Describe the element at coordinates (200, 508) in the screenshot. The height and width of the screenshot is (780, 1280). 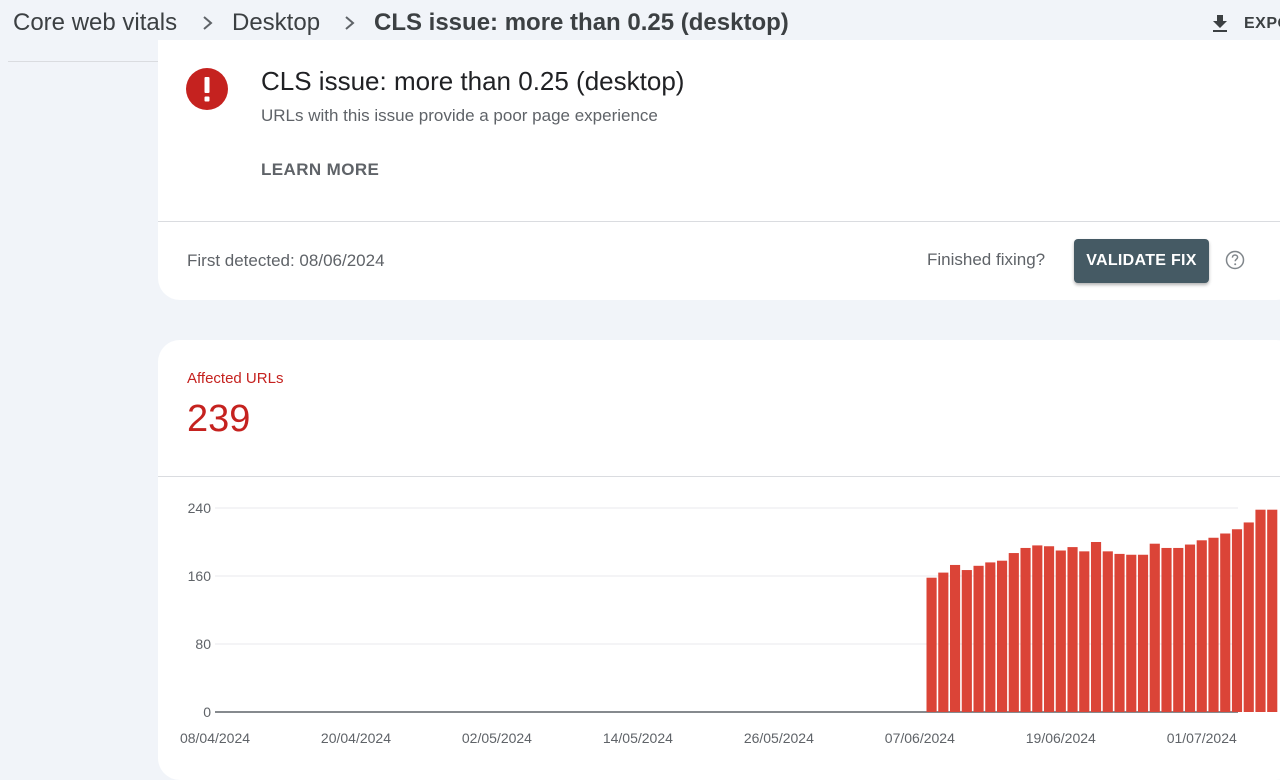
I see `y-tick-label: 240` at that location.